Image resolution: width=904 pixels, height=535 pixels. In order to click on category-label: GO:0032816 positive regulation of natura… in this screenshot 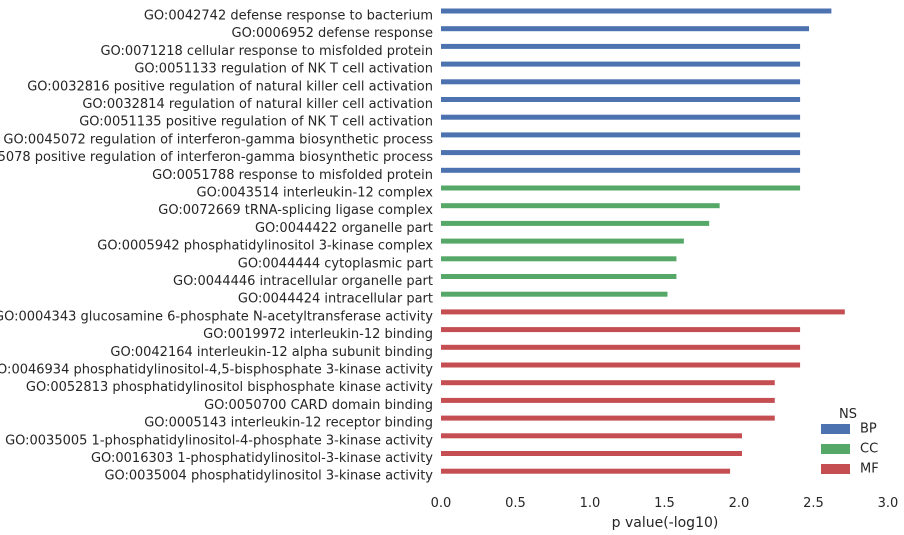, I will do `click(230, 86)`.